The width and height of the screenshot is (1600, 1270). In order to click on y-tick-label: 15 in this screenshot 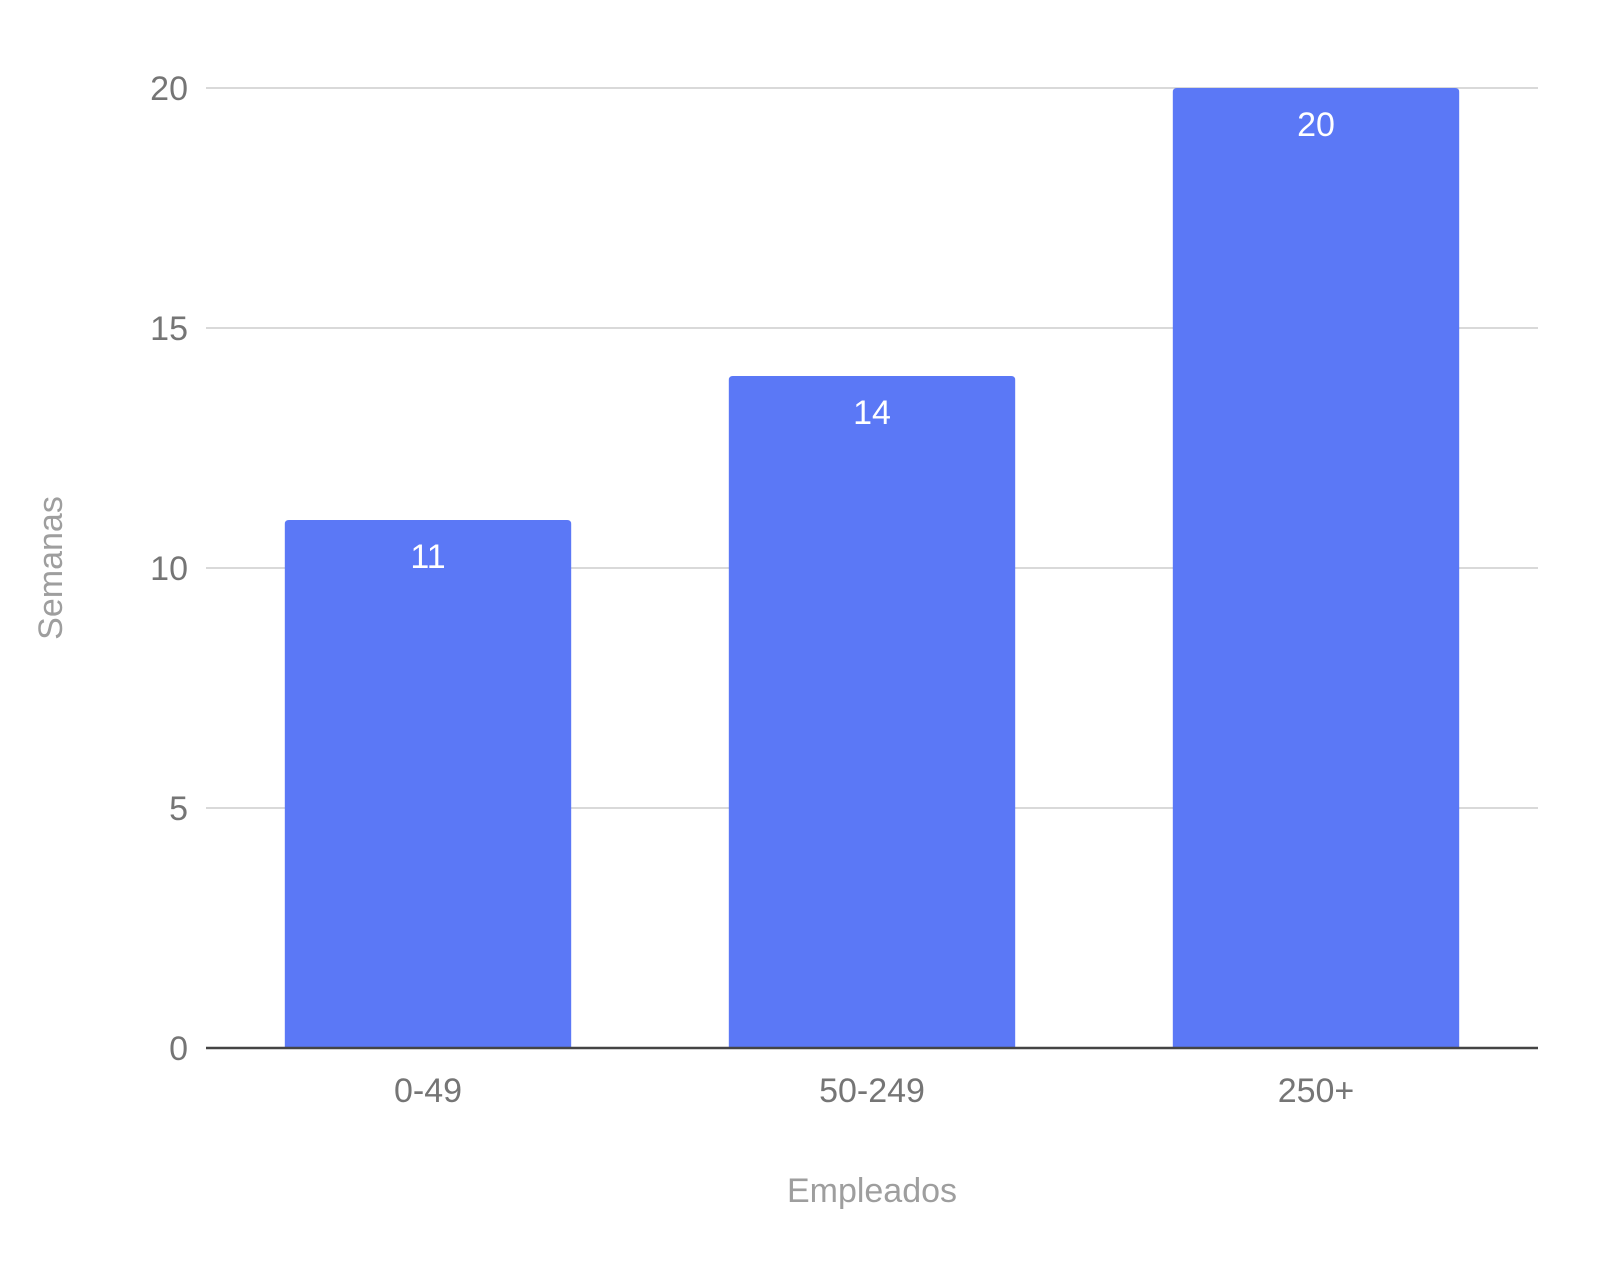, I will do `click(169, 329)`.